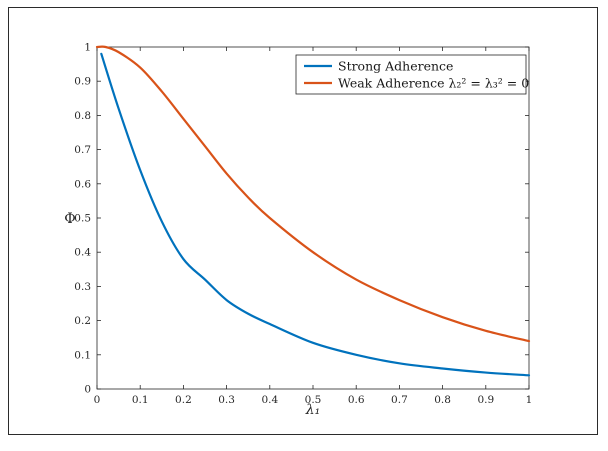 The height and width of the screenshot is (451, 608). What do you see at coordinates (82, 287) in the screenshot?
I see `y-tick-label: 0.3` at bounding box center [82, 287].